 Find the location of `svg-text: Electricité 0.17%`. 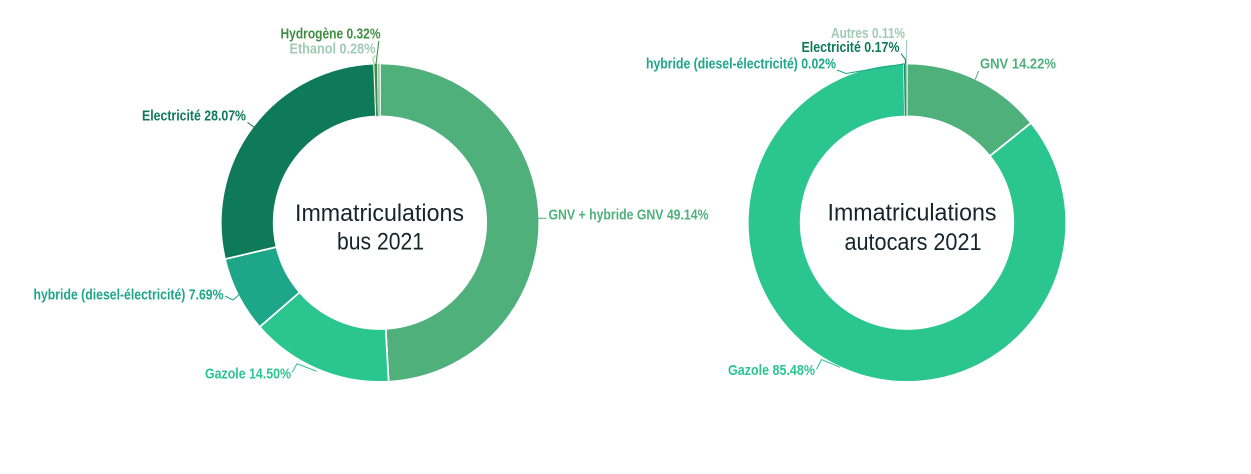

svg-text: Electricité 0.17% is located at coordinates (851, 47).